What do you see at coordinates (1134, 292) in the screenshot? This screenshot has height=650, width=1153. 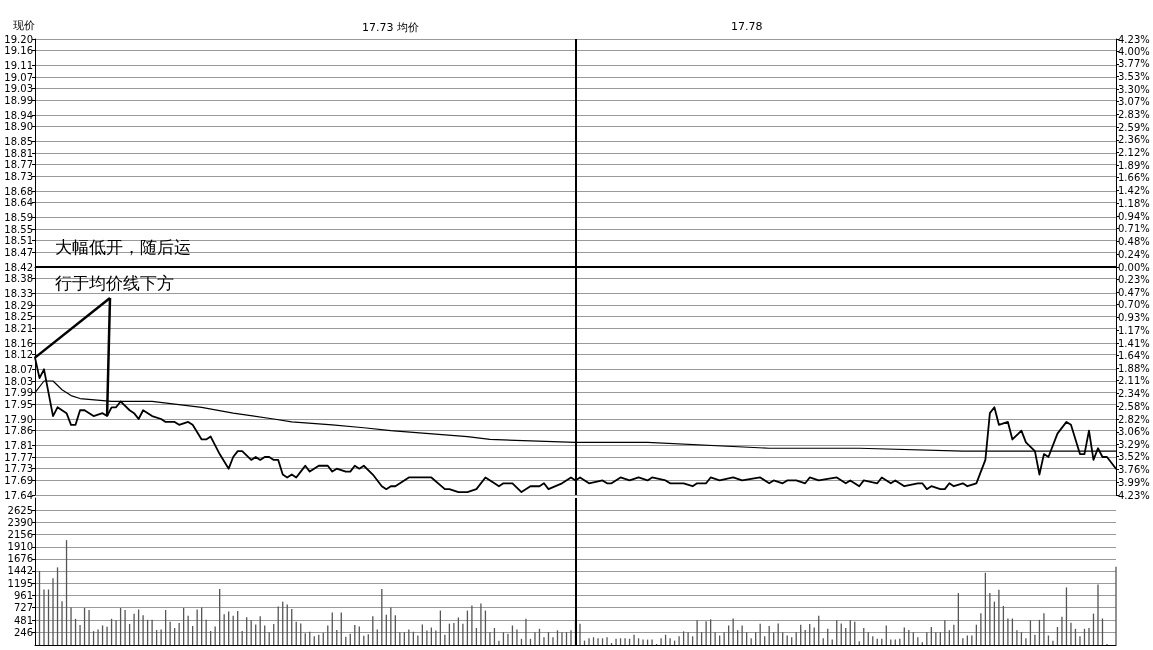 I see `y2-tick-label: 0.47%` at bounding box center [1134, 292].